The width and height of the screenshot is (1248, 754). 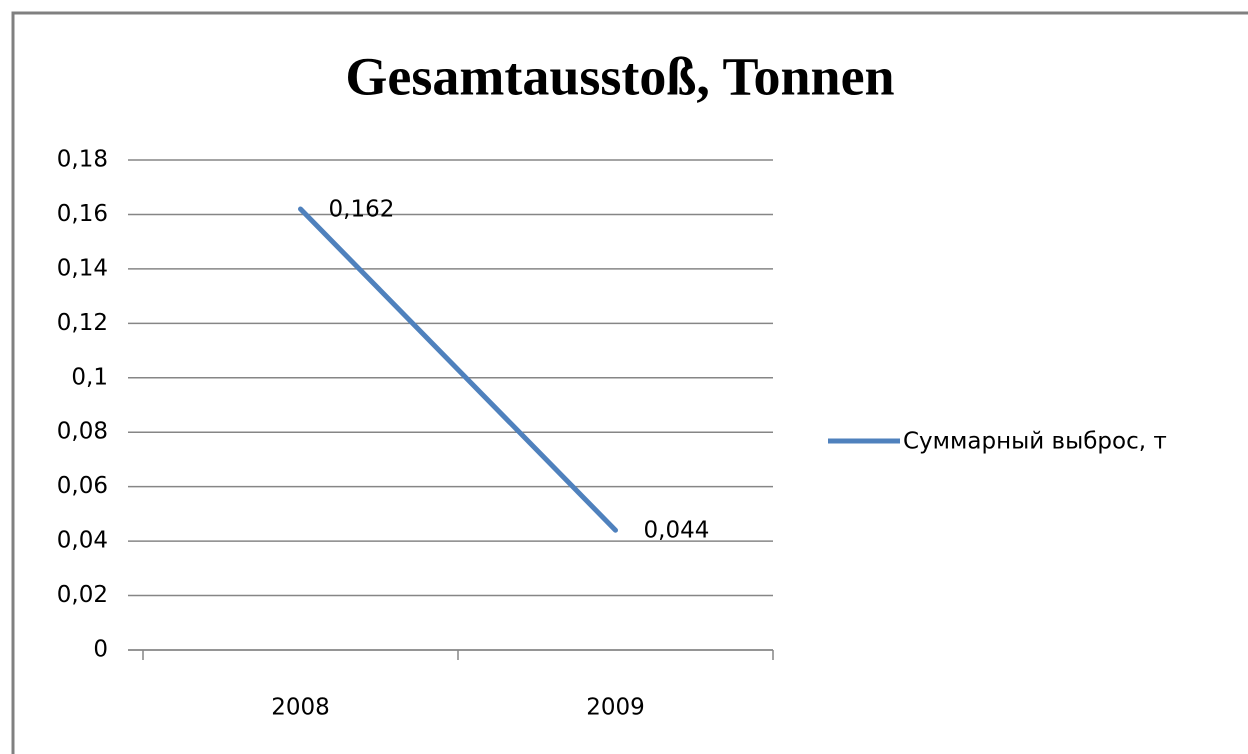 What do you see at coordinates (82, 486) in the screenshot?
I see `y-tick-label: 0,06` at bounding box center [82, 486].